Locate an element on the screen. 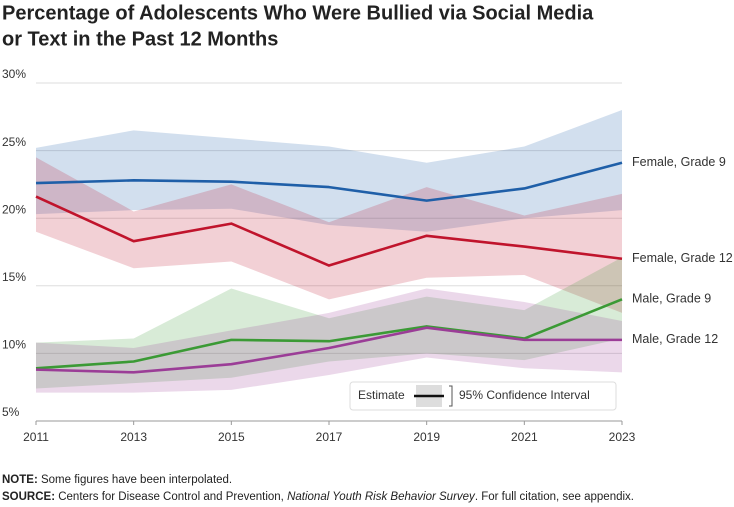  note-text: Some figures have been interpolated. is located at coordinates (135, 480).